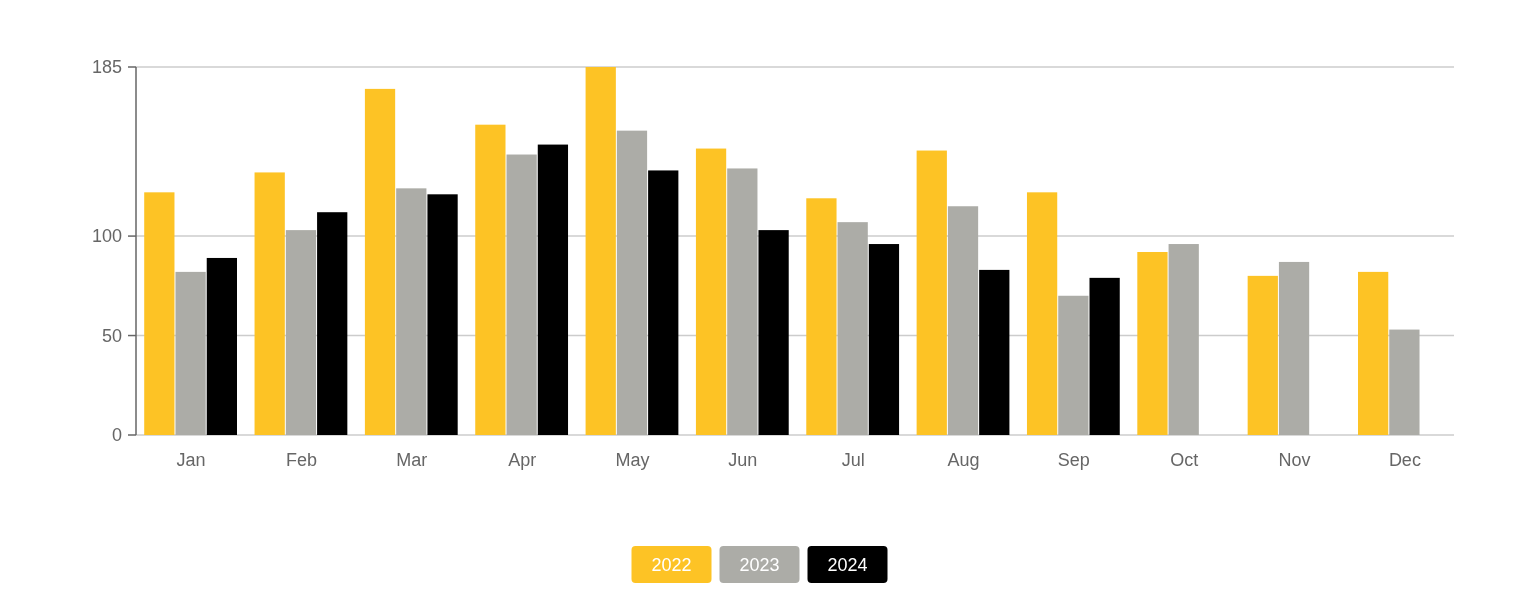 The height and width of the screenshot is (607, 1519). What do you see at coordinates (191, 460) in the screenshot?
I see `x-tick-label: Jan` at bounding box center [191, 460].